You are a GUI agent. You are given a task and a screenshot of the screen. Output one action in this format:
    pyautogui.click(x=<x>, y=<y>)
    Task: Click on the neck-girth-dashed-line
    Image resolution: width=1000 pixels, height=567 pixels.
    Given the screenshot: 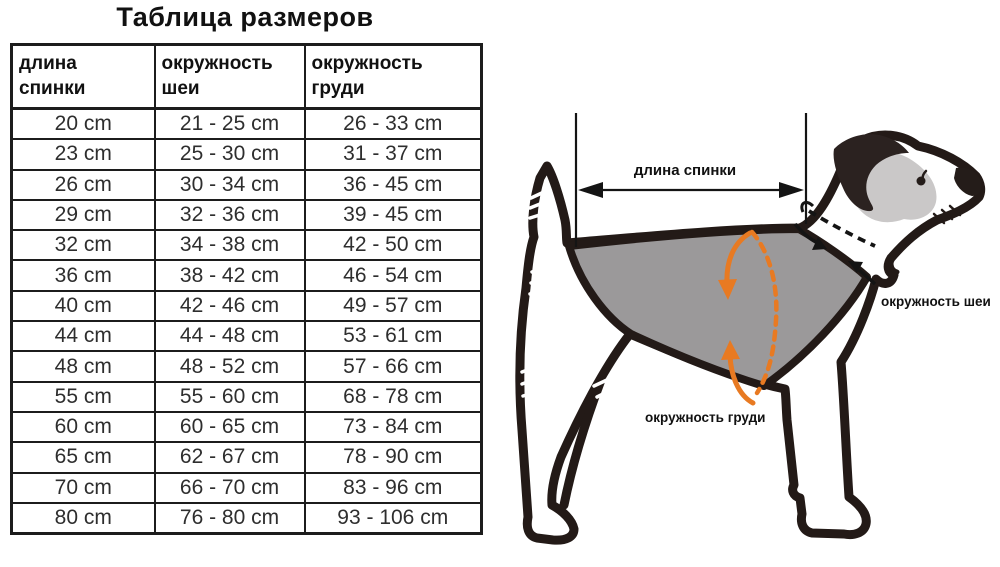 What is the action you would take?
    pyautogui.click(x=842, y=228)
    